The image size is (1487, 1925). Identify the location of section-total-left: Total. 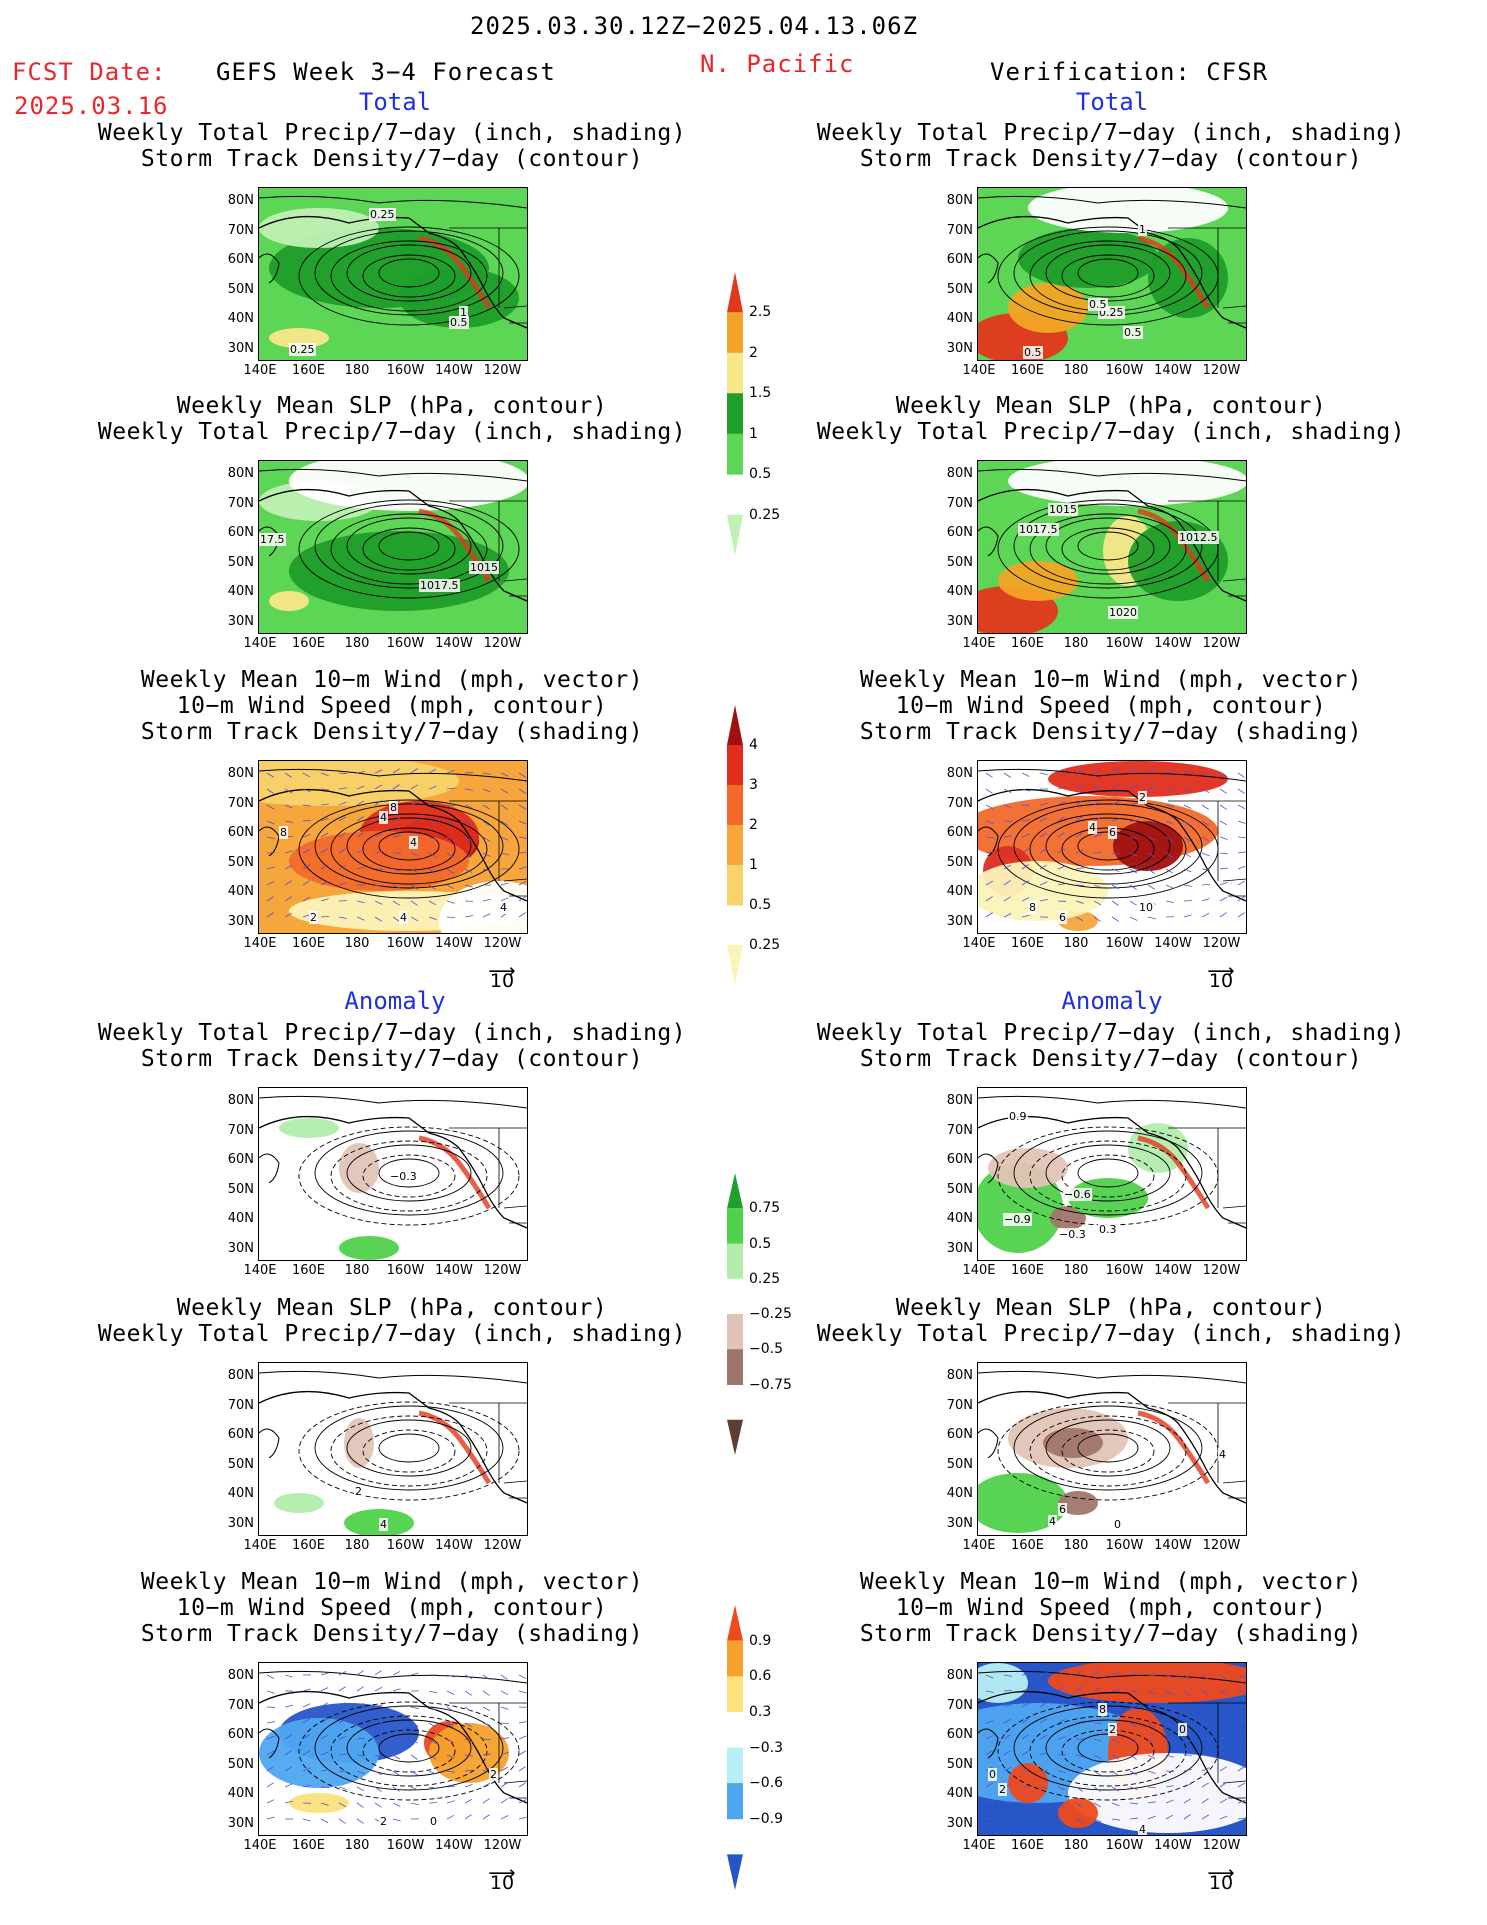
(395, 102).